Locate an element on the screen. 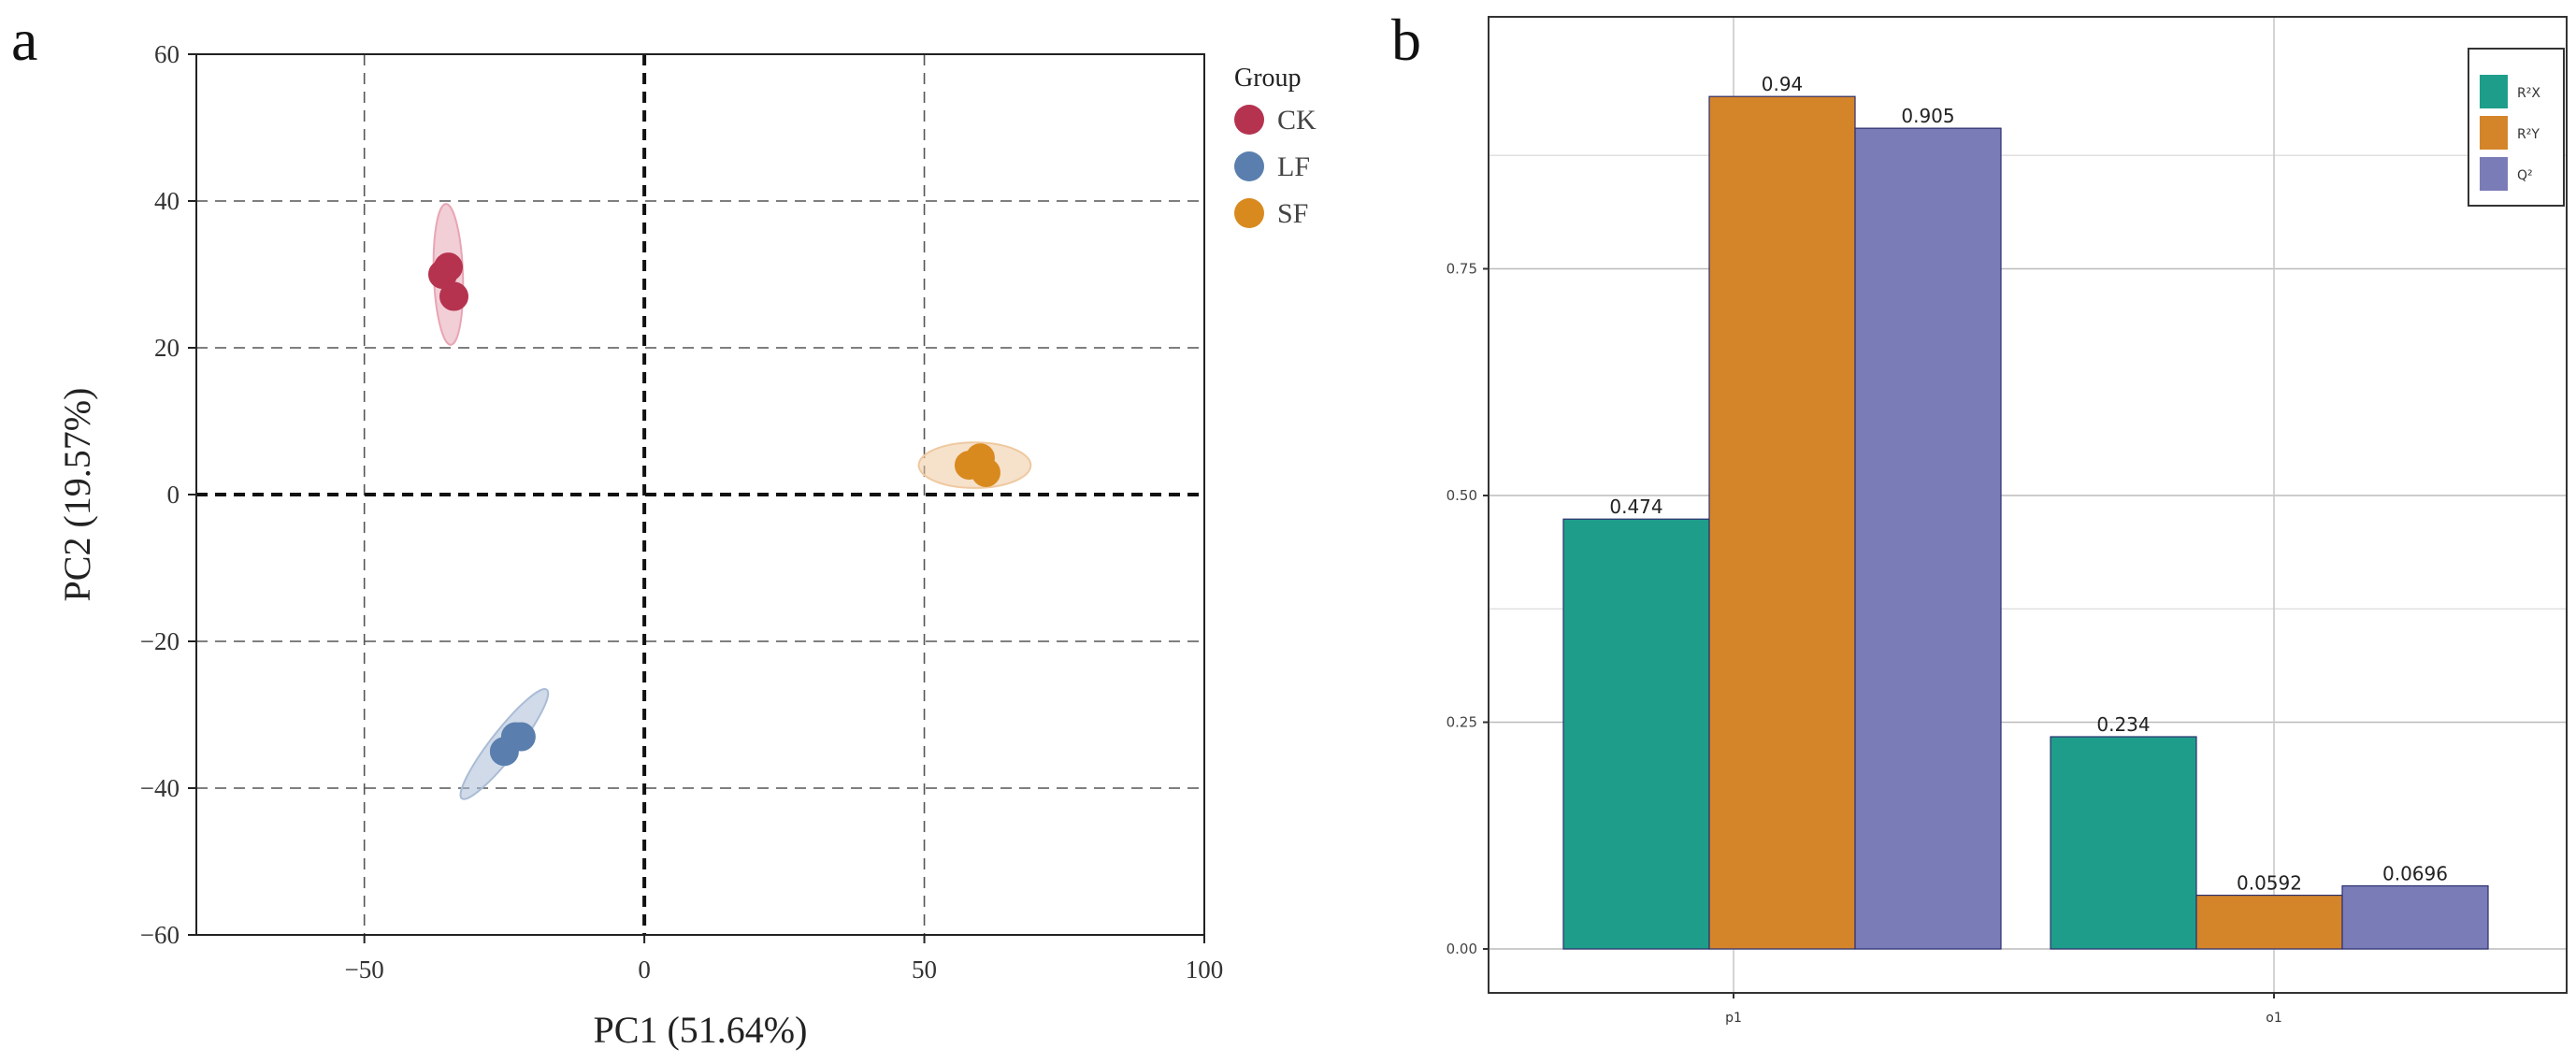  point-sf is located at coordinates (986, 472).